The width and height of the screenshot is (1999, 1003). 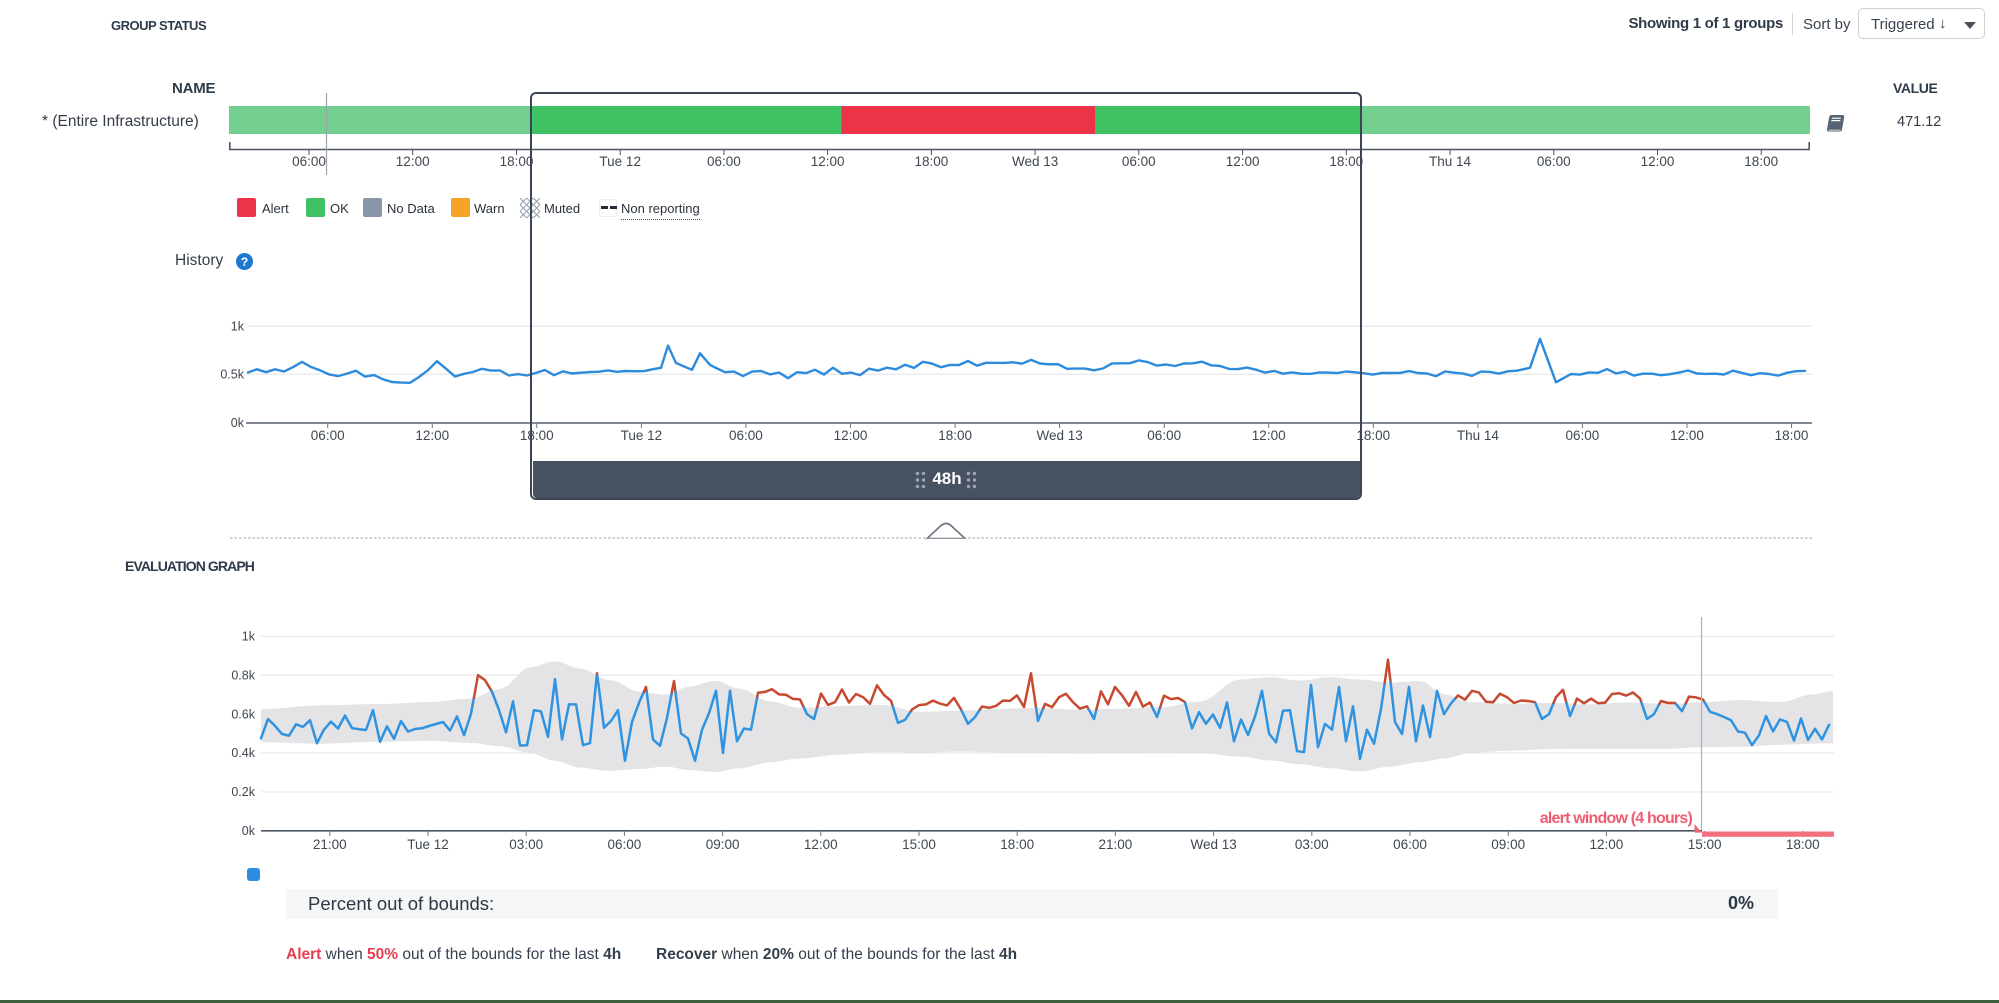 What do you see at coordinates (243, 714) in the screenshot?
I see `svg-text: 0.6k` at bounding box center [243, 714].